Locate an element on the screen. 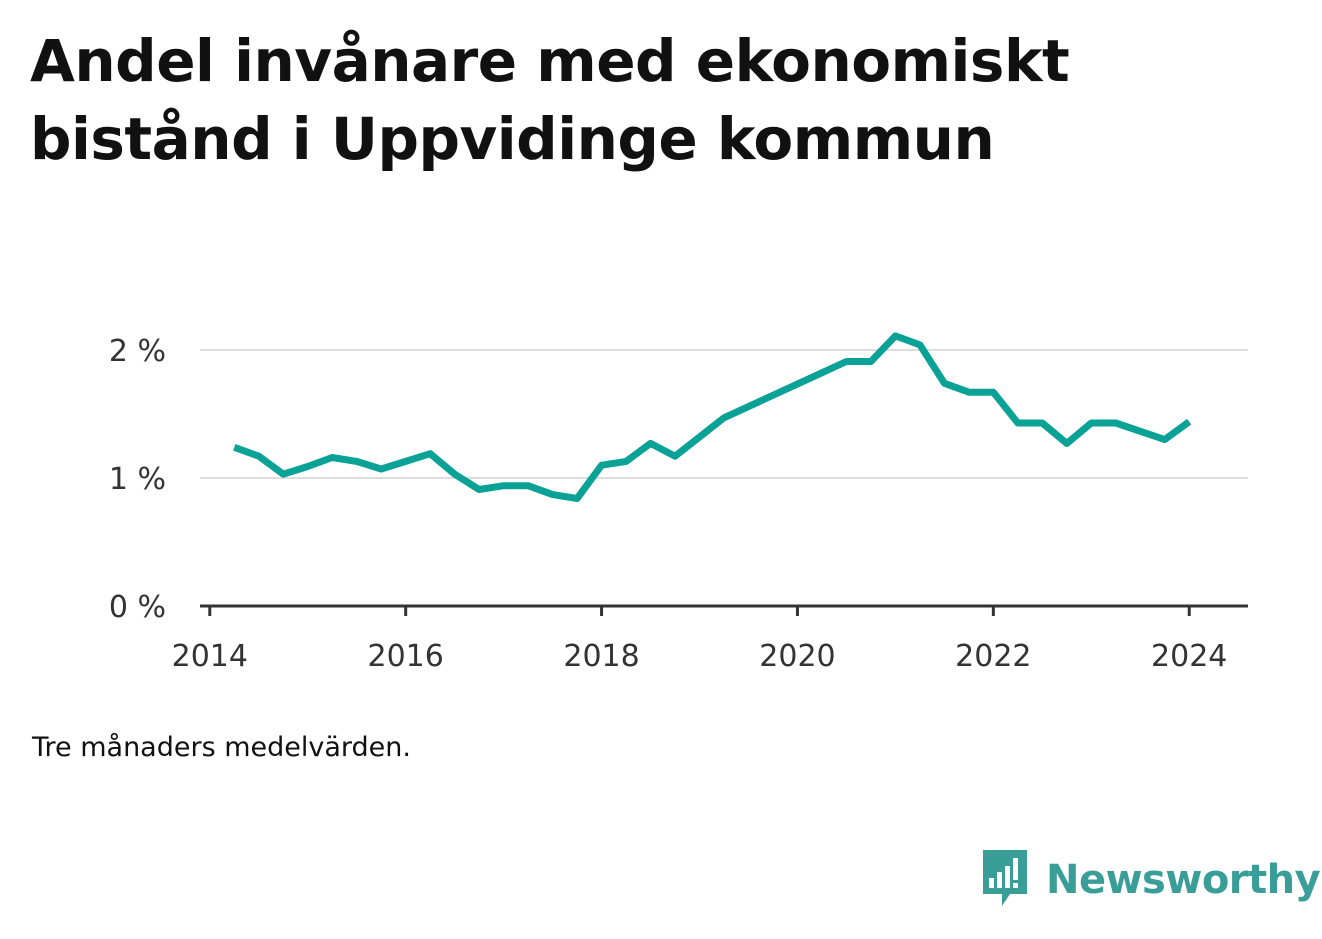 The image size is (1322, 939). brand-logo: Newsworthy is located at coordinates (1150, 880).